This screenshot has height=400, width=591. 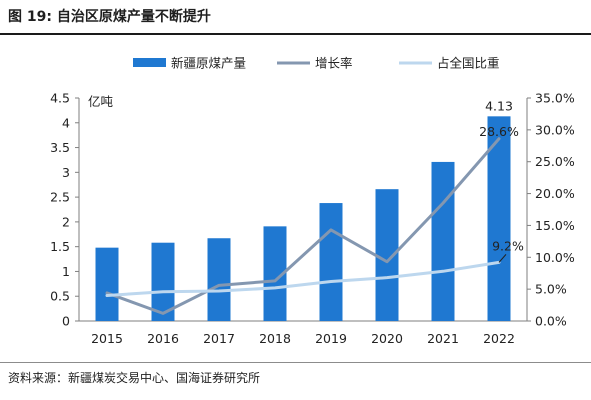 I want to click on x-tick-label: 2022, so click(x=499, y=338).